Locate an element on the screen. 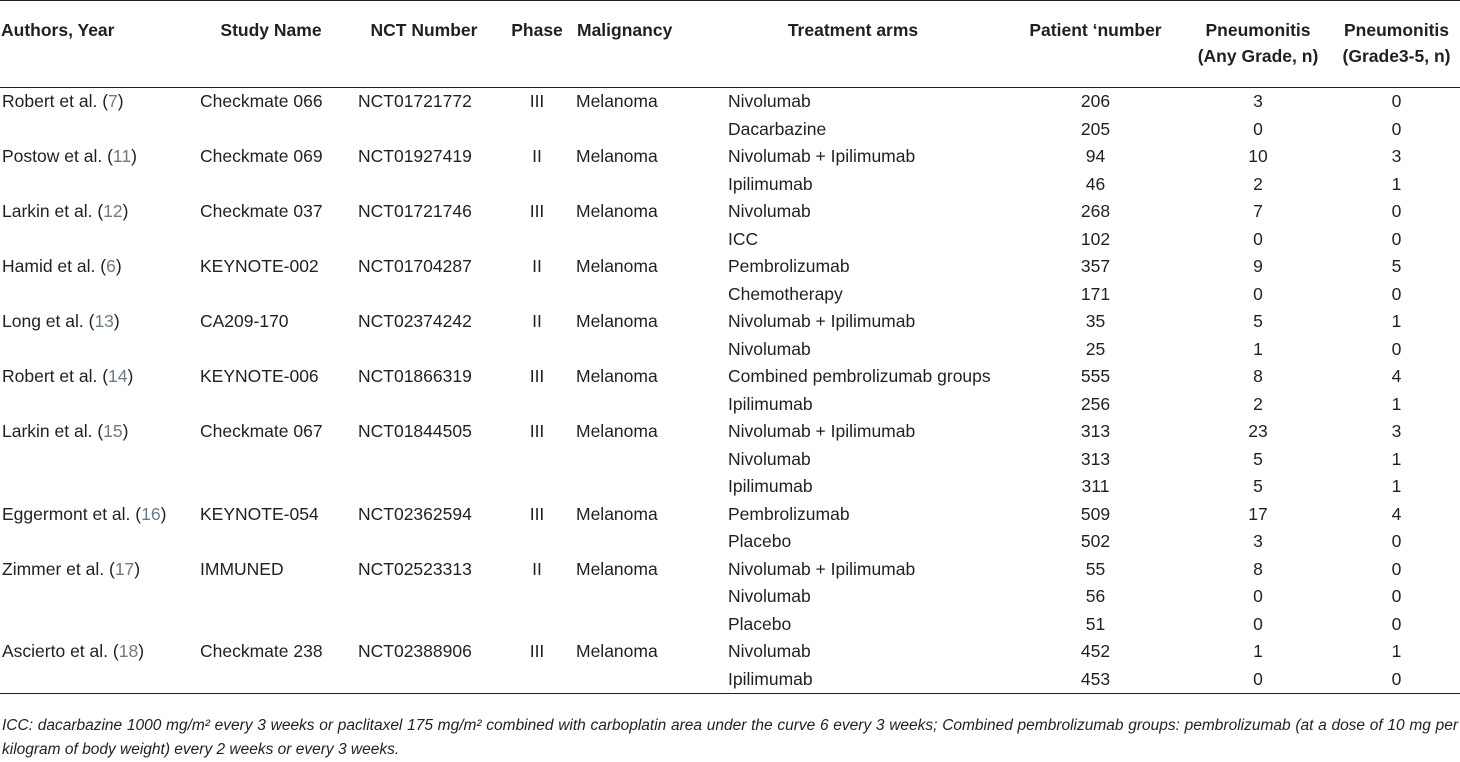 The width and height of the screenshot is (1460, 762). reference-link: 11 is located at coordinates (122, 156).